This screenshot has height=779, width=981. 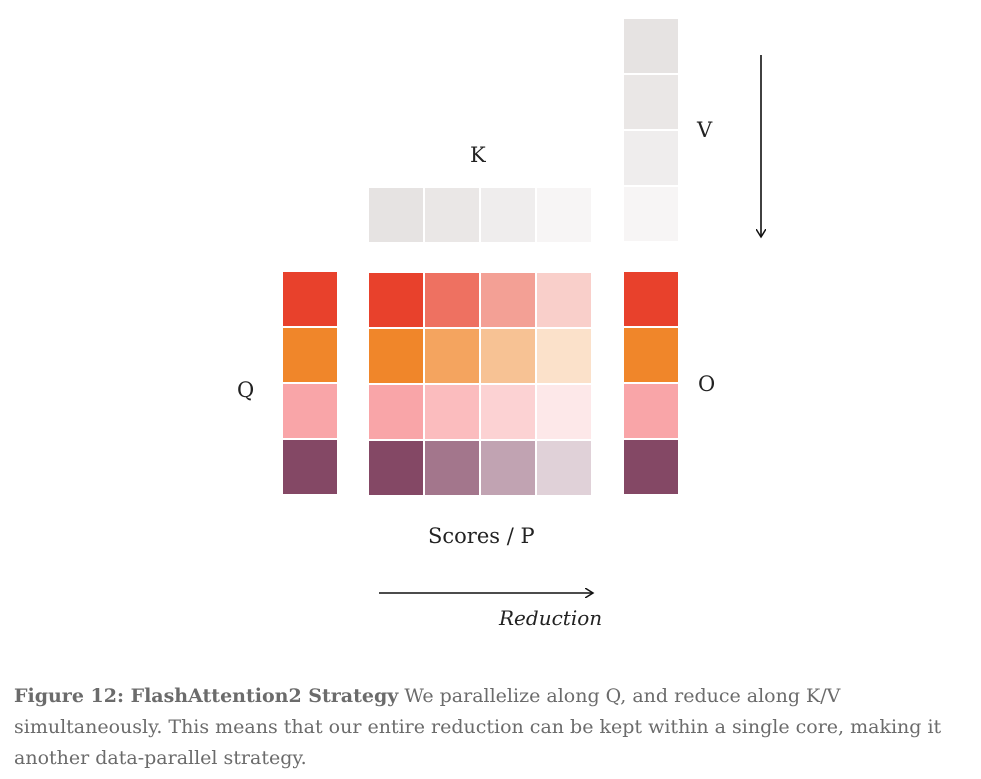 What do you see at coordinates (310, 383) in the screenshot?
I see `q-matrix` at bounding box center [310, 383].